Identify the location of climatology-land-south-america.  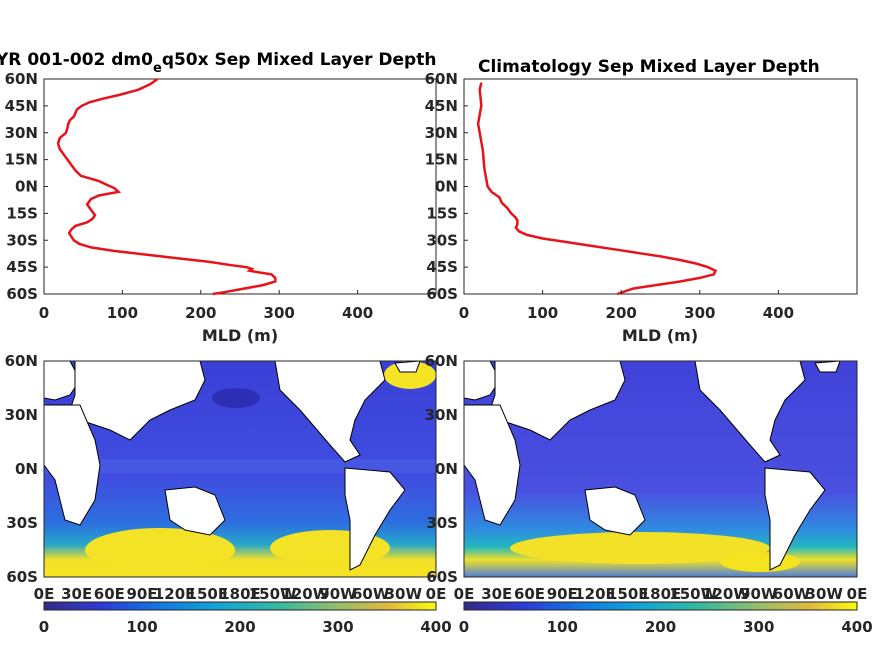
(795, 519).